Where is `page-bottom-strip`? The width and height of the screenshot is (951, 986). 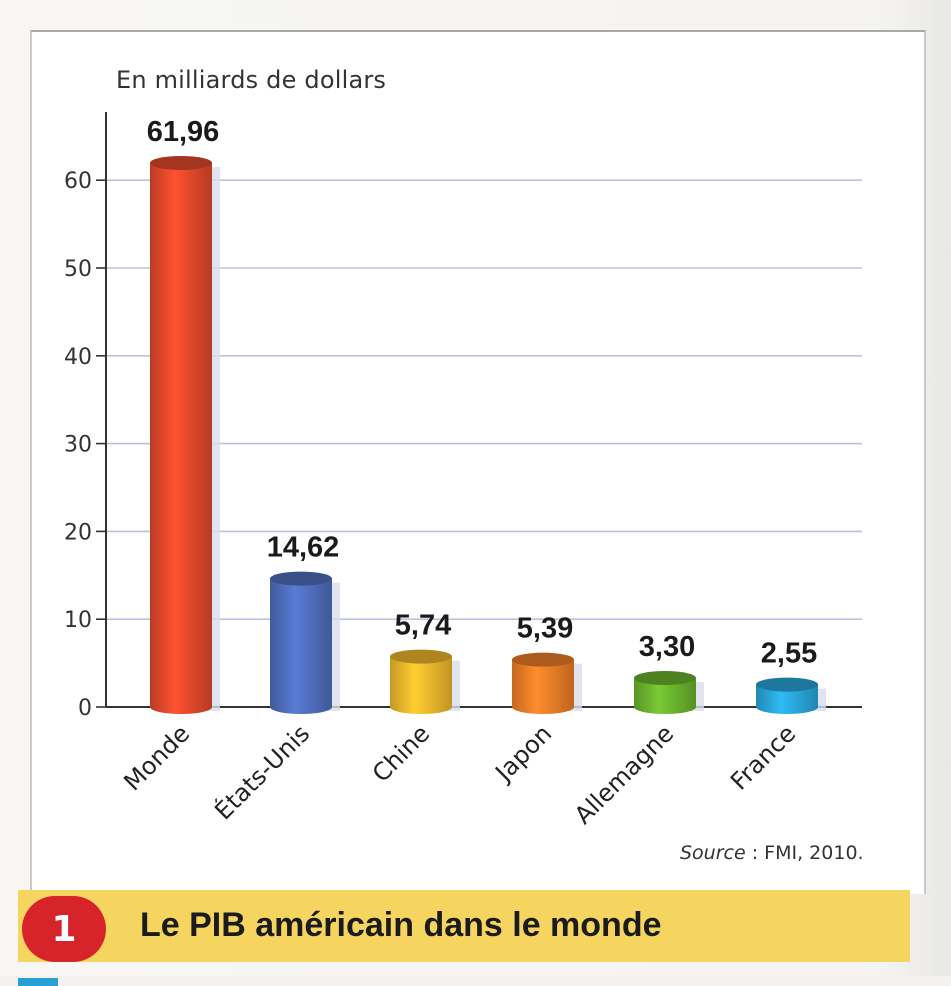
page-bottom-strip is located at coordinates (475, 981).